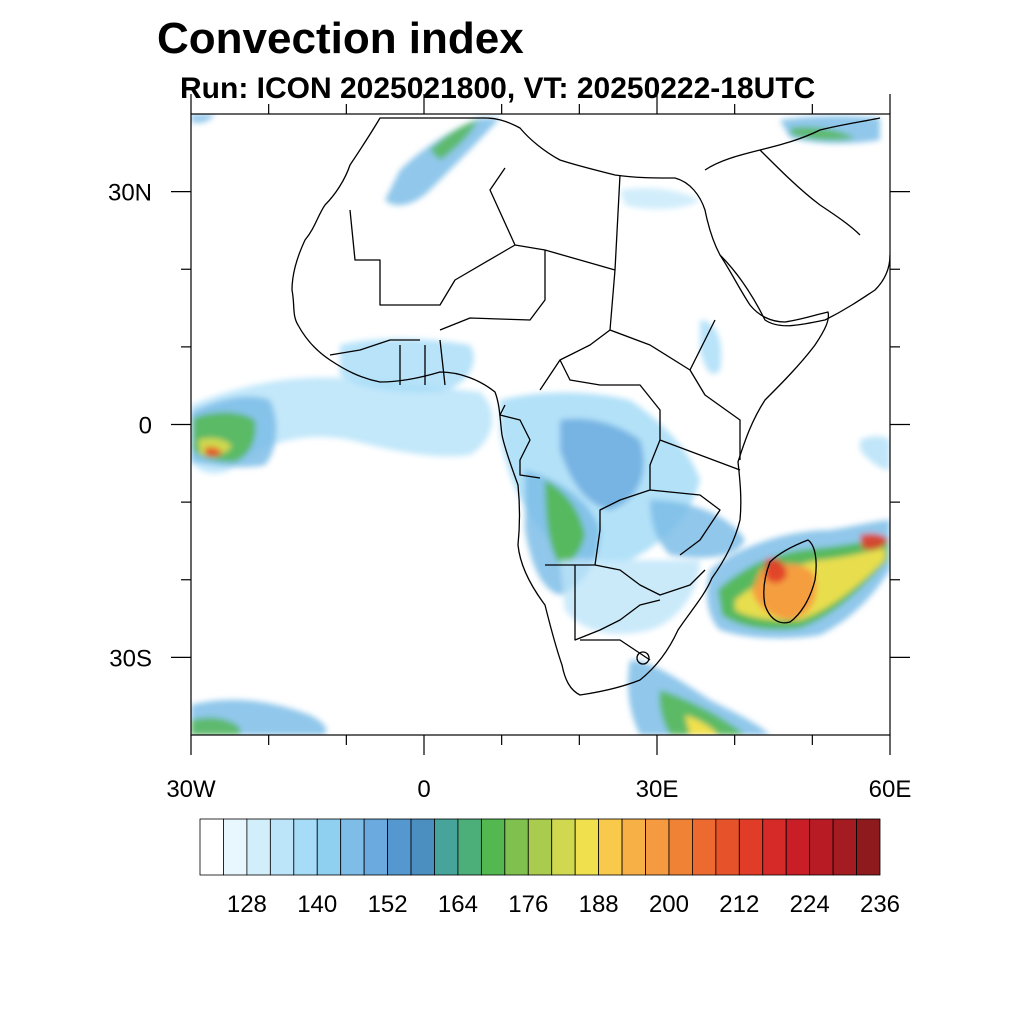 The width and height of the screenshot is (1024, 1024). Describe the element at coordinates (191, 789) in the screenshot. I see `lon-label: 30W` at that location.